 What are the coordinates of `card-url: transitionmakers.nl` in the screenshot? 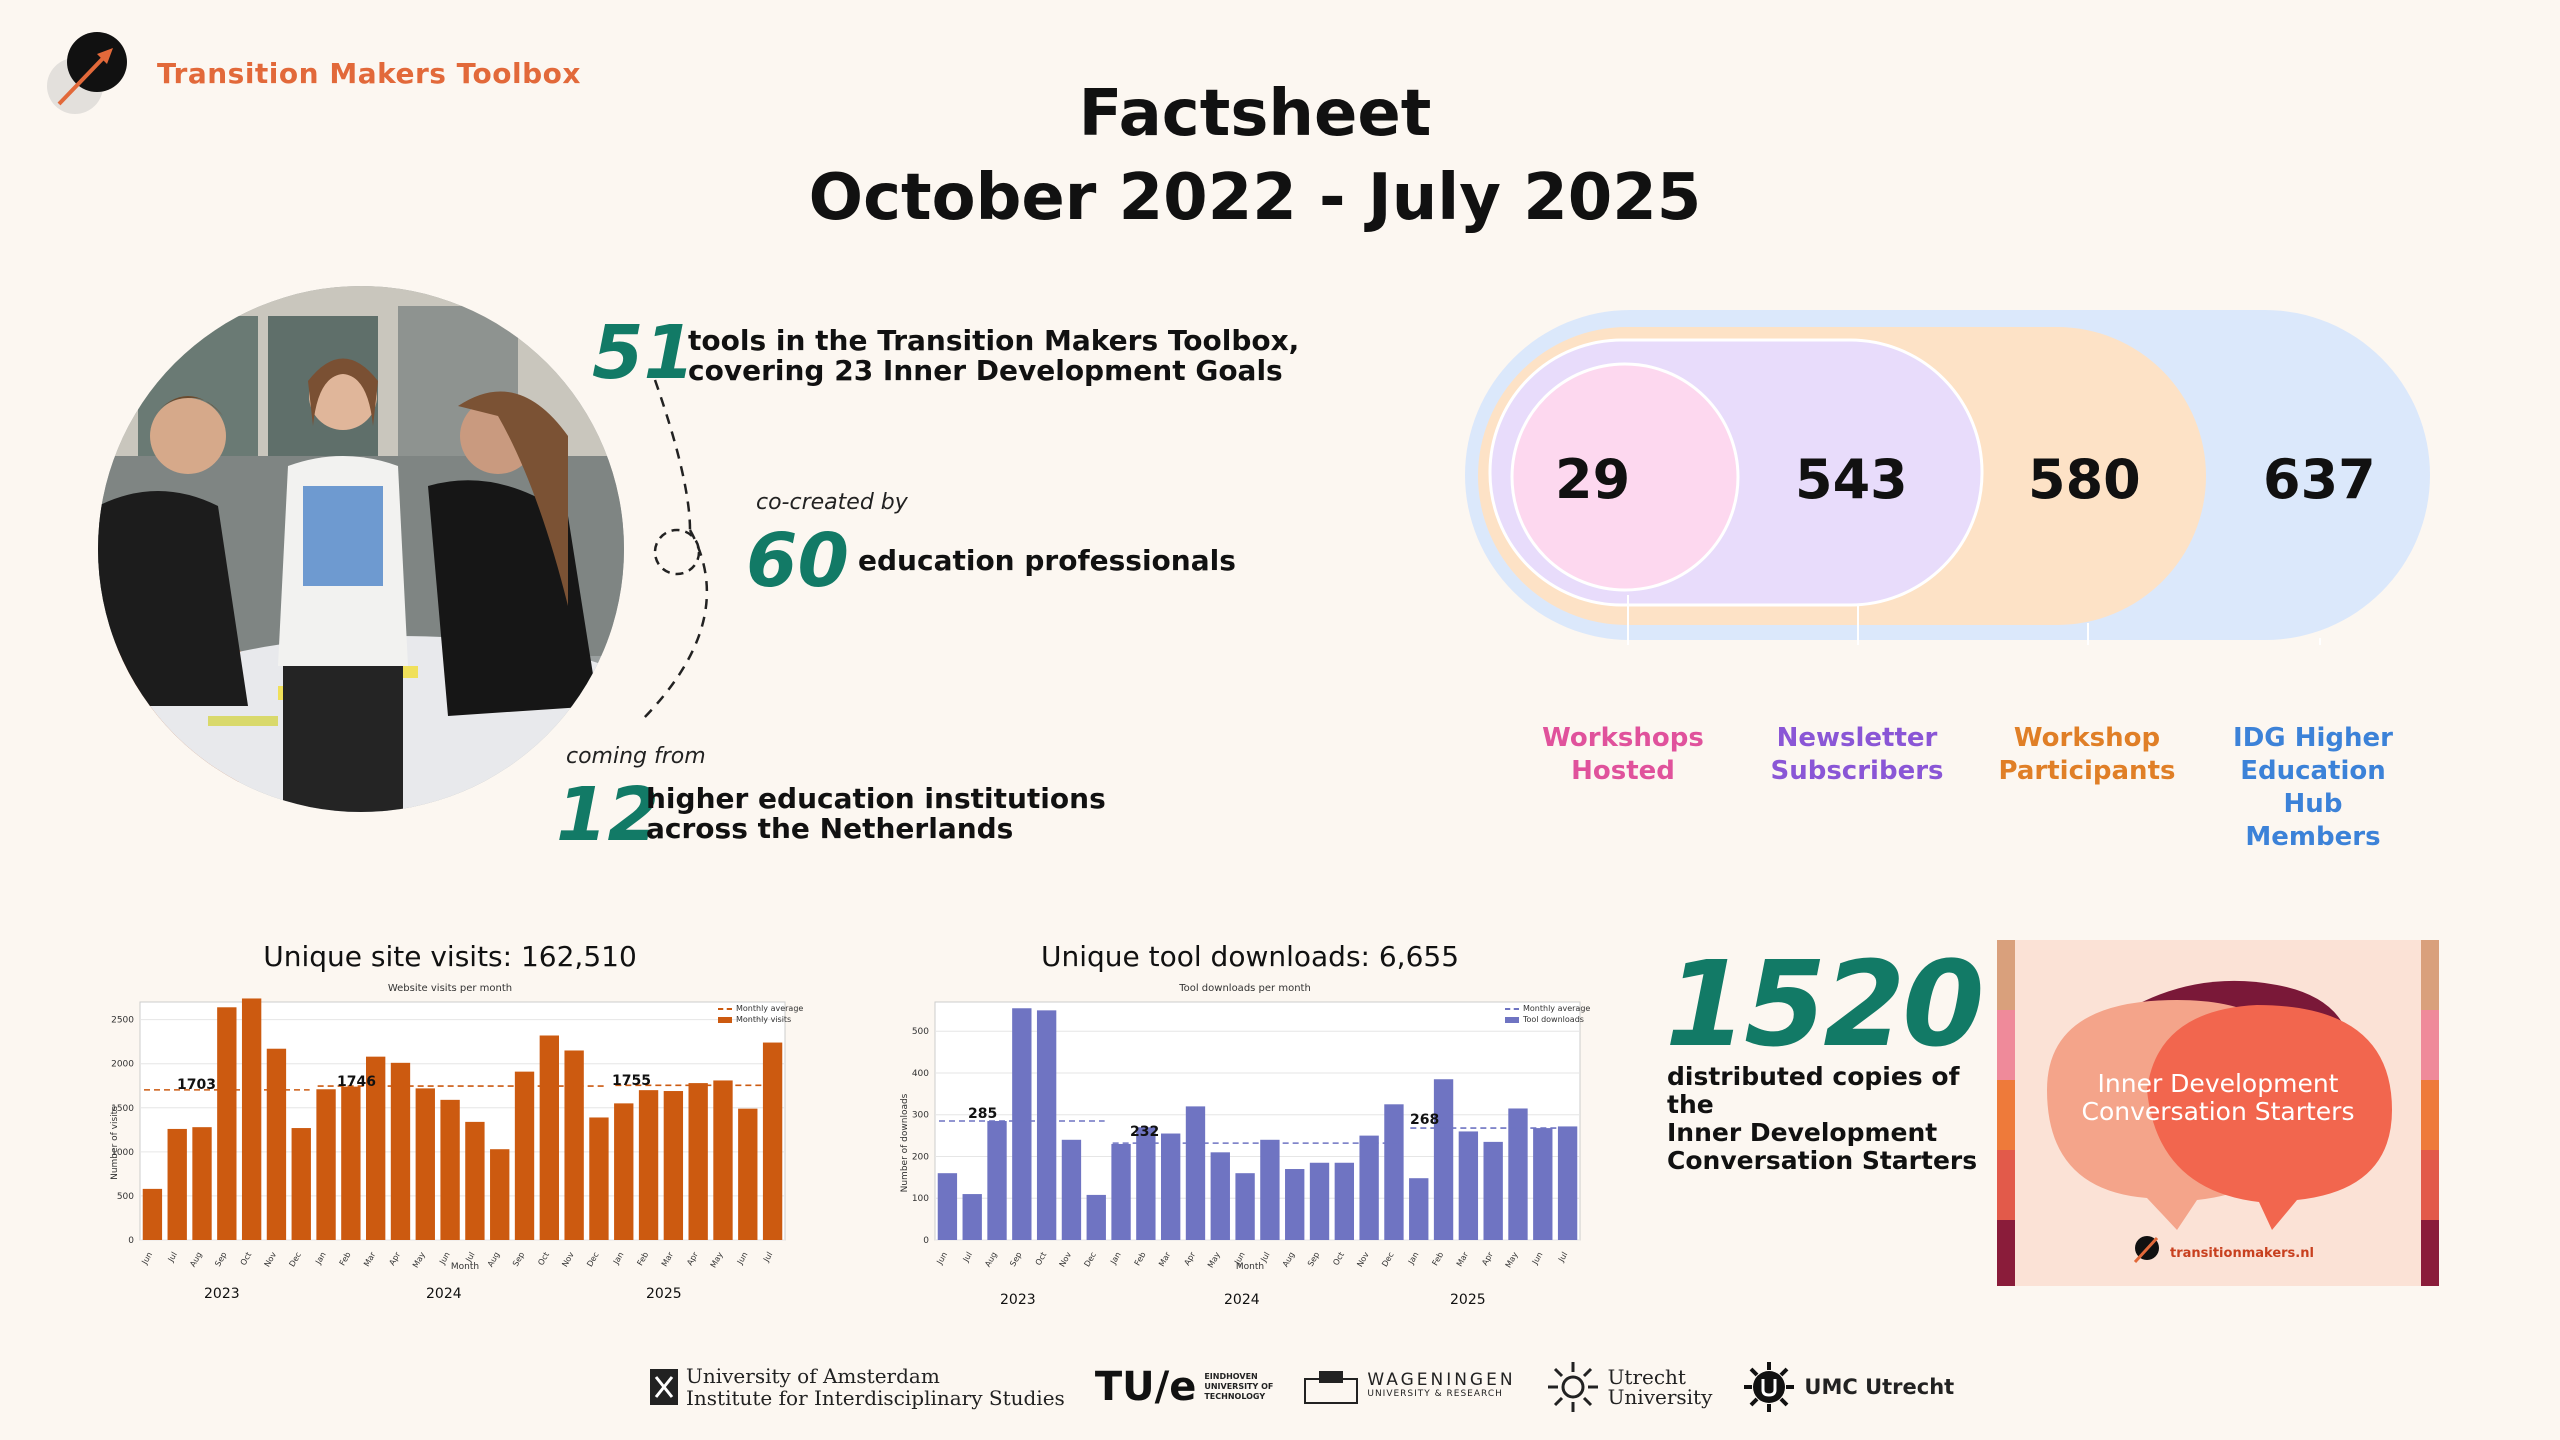 It's located at (2242, 1253).